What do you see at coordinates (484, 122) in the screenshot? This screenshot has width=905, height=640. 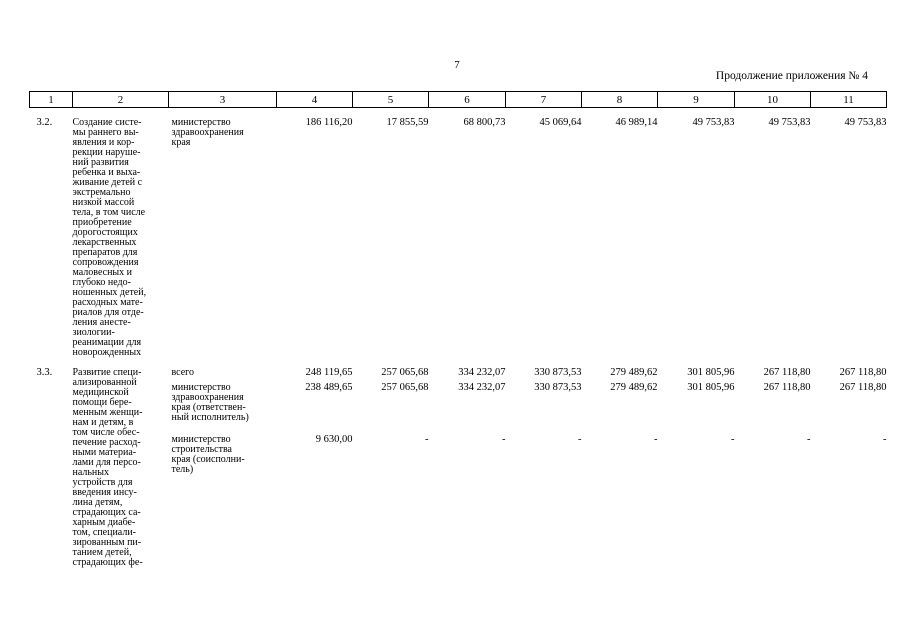 I see `value-cell: 68 800,73` at bounding box center [484, 122].